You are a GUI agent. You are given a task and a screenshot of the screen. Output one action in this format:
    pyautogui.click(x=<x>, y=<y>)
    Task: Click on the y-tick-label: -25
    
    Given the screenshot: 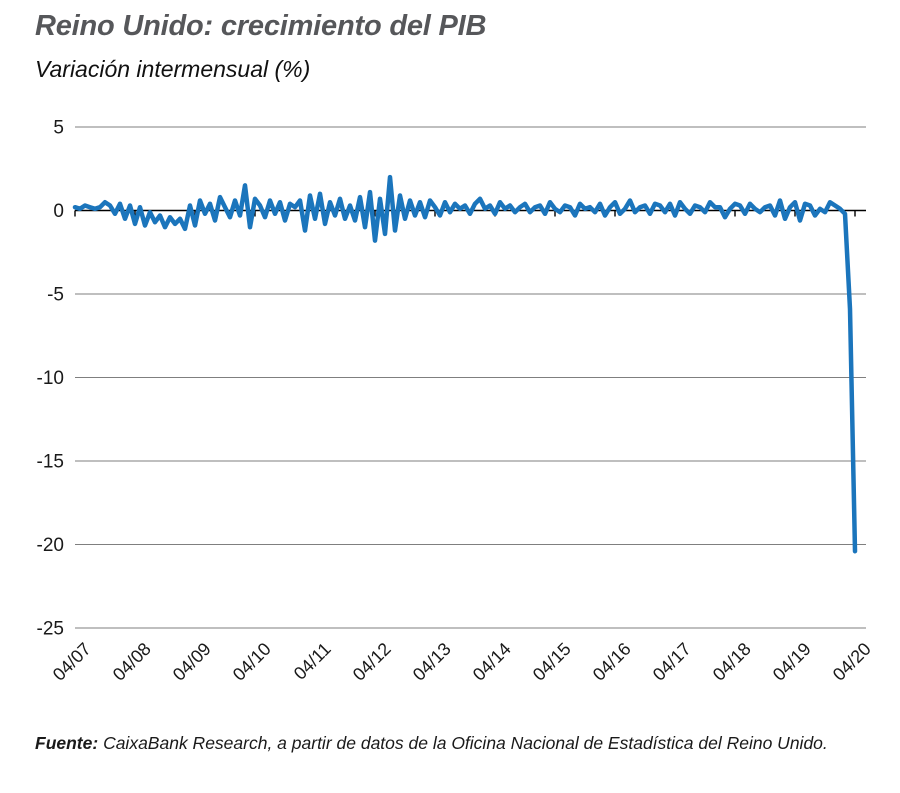 What is the action you would take?
    pyautogui.click(x=50, y=629)
    